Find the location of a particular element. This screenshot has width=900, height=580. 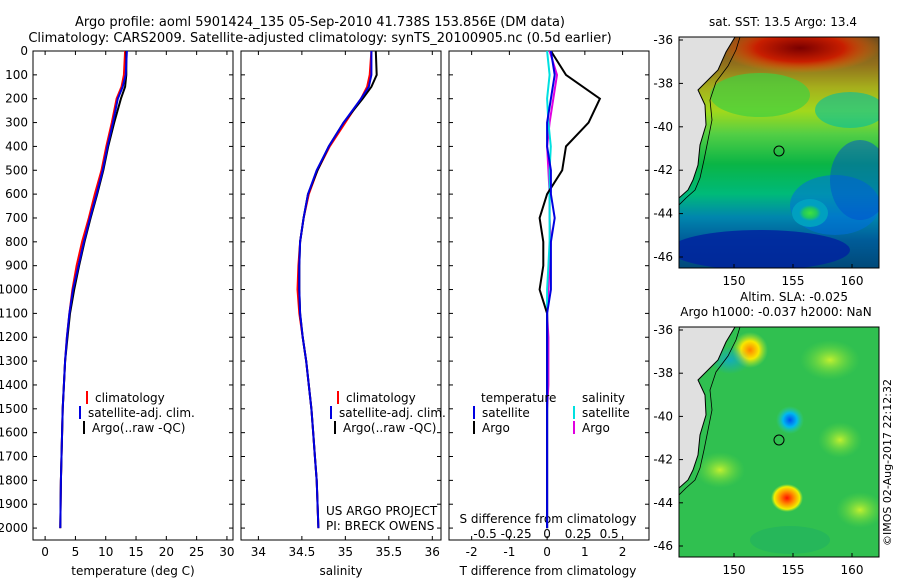

legend-clim-label: climatology is located at coordinates (130, 398).